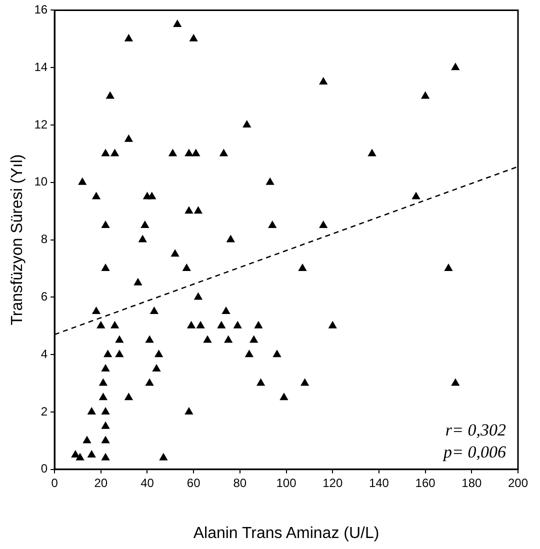 The height and width of the screenshot is (549, 540). What do you see at coordinates (286, 533) in the screenshot?
I see `x-axis-title: Alanin Trans Aminaz (U/L)` at bounding box center [286, 533].